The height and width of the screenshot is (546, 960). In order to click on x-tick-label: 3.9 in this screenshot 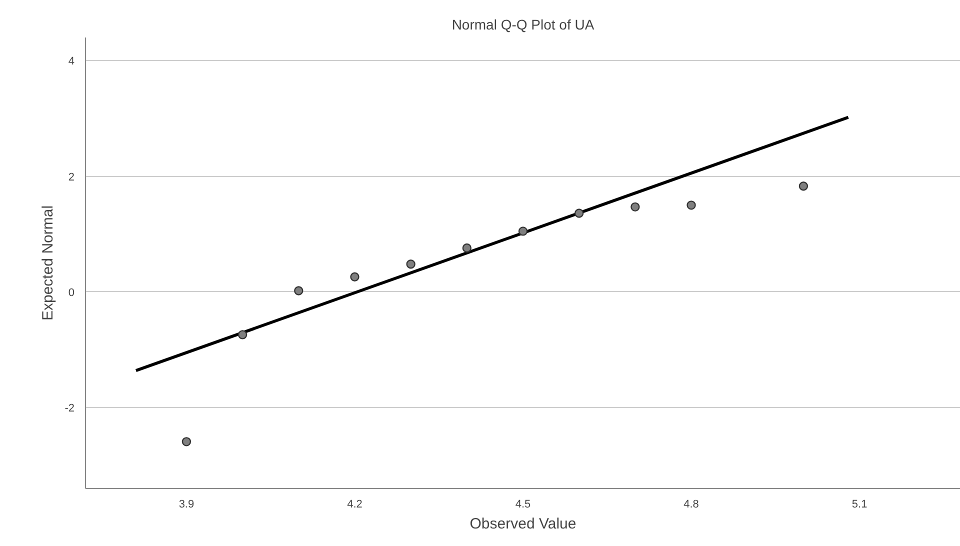, I will do `click(186, 504)`.